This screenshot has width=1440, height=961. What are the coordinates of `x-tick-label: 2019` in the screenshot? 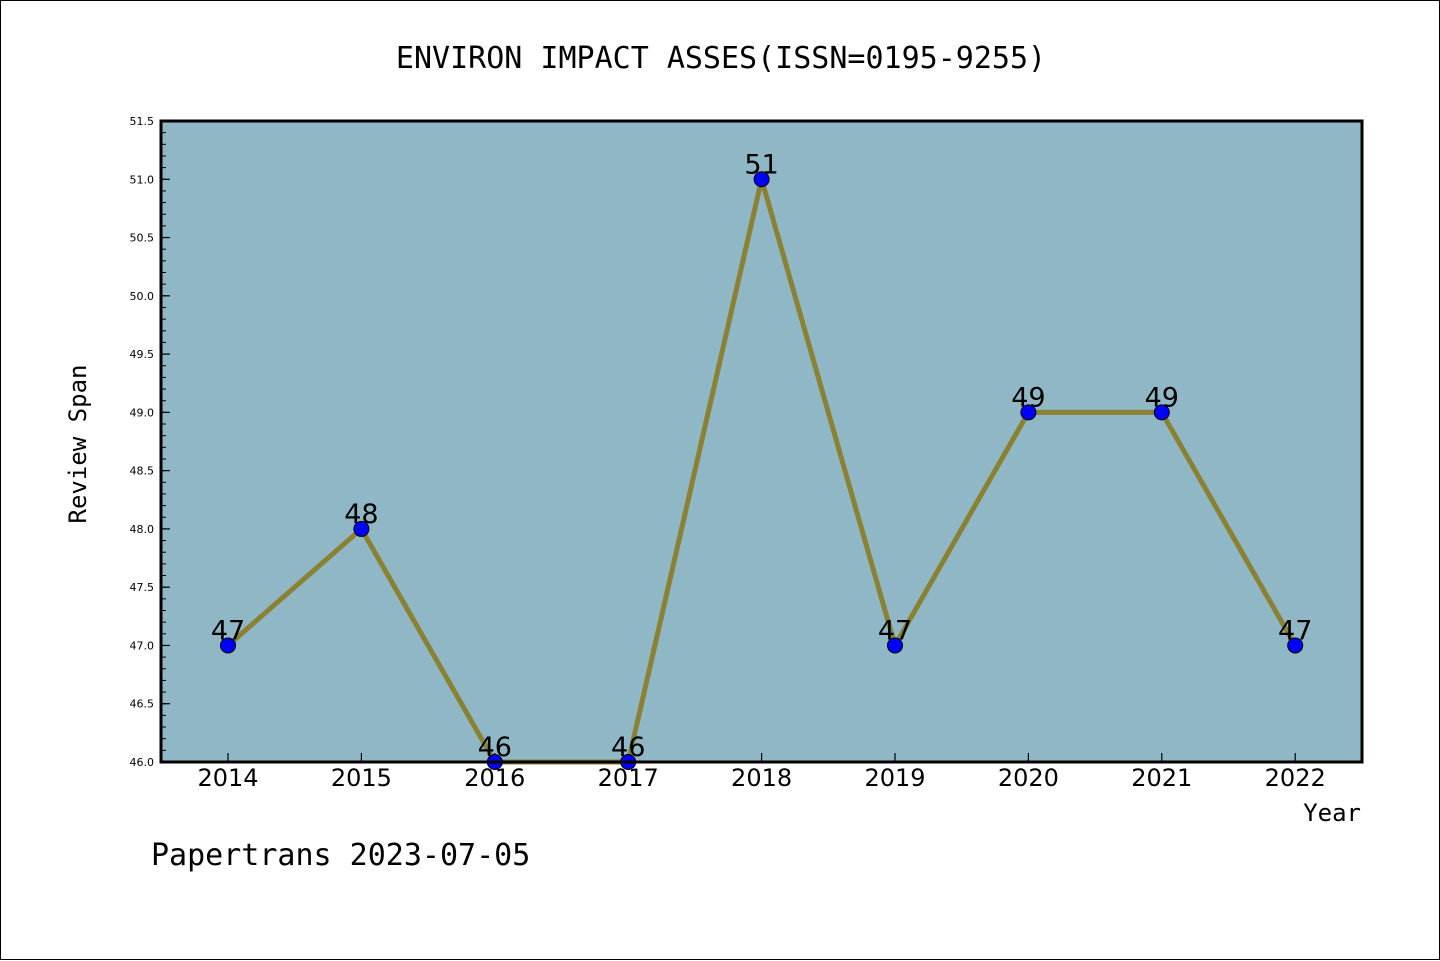 It's located at (894, 778).